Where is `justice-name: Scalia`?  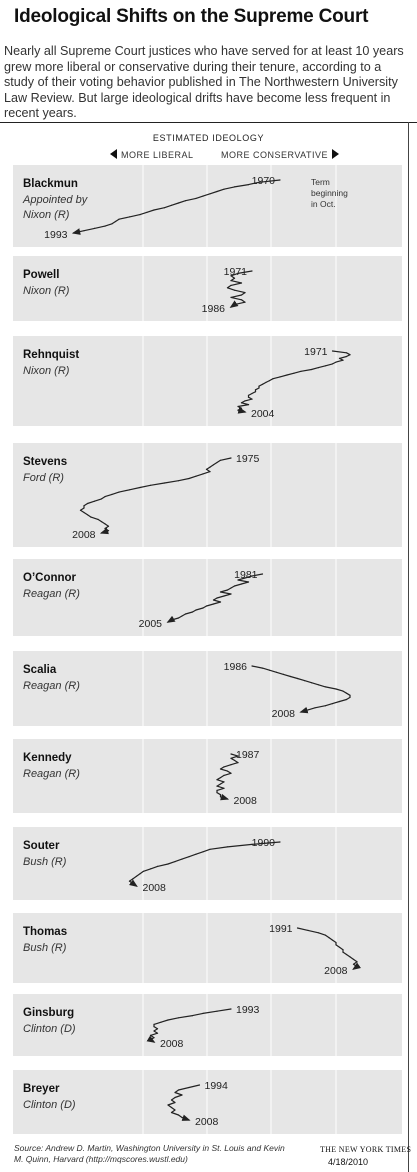 justice-name: Scalia is located at coordinates (40, 670).